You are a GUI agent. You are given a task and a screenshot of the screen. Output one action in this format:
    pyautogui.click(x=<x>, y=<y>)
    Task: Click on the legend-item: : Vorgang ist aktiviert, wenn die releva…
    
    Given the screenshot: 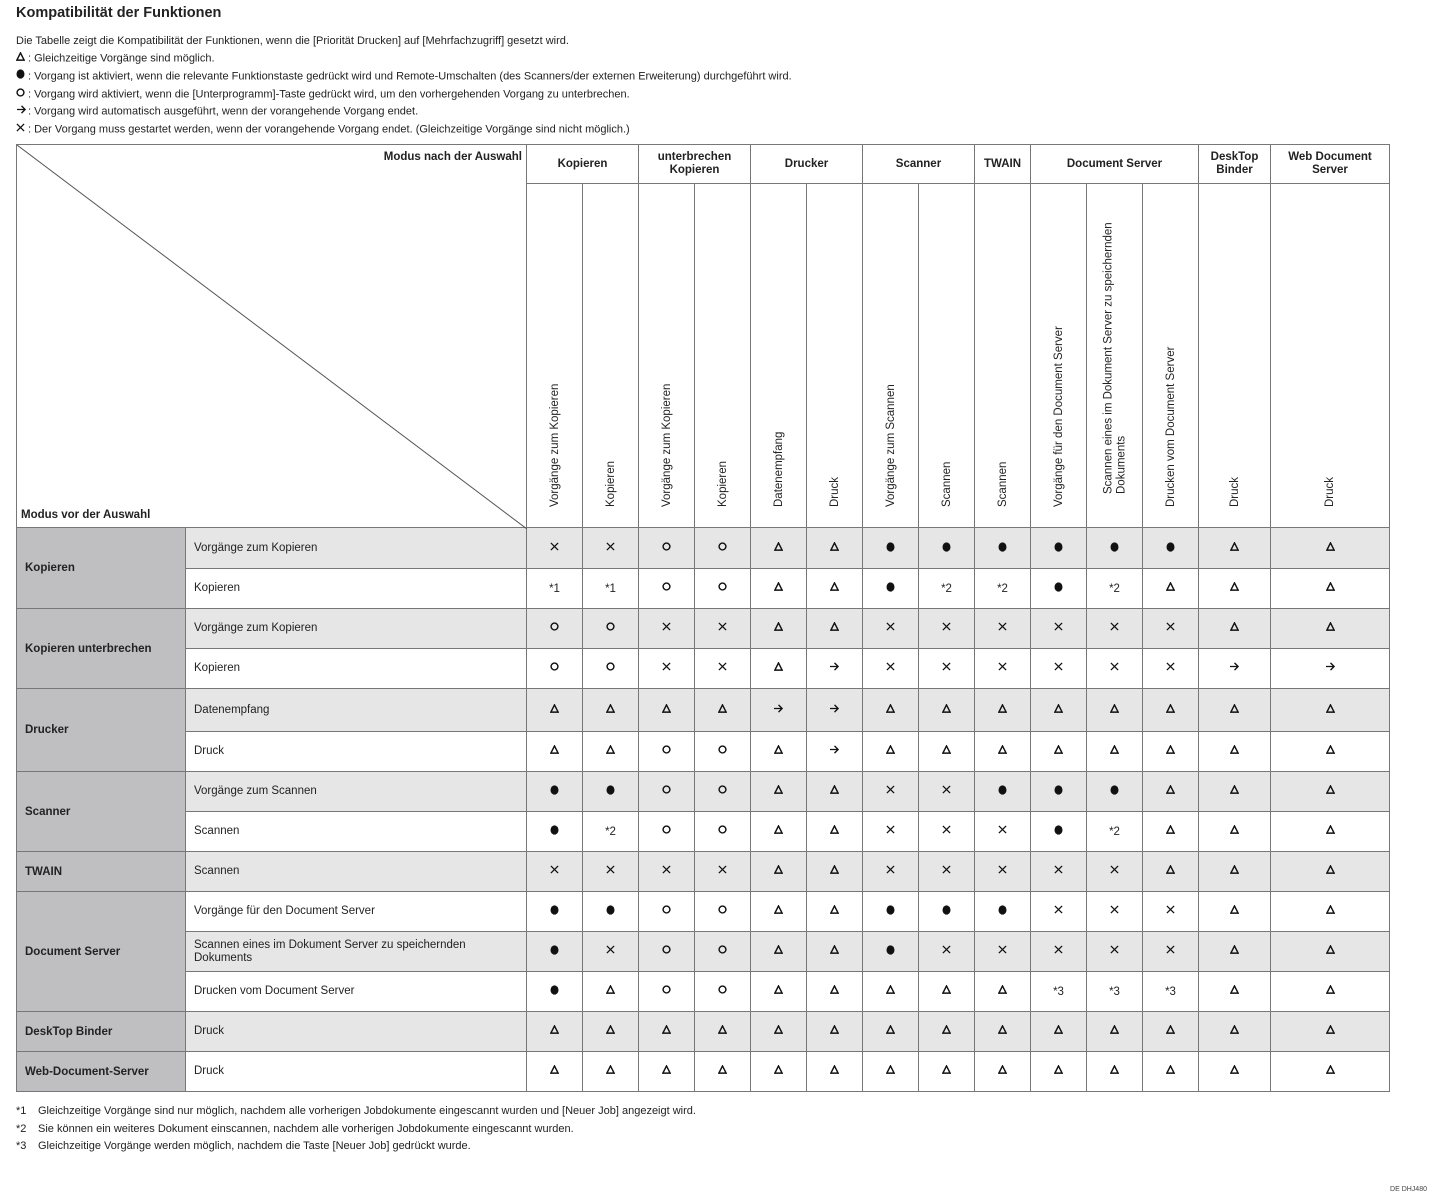 What is the action you would take?
    pyautogui.click(x=404, y=77)
    